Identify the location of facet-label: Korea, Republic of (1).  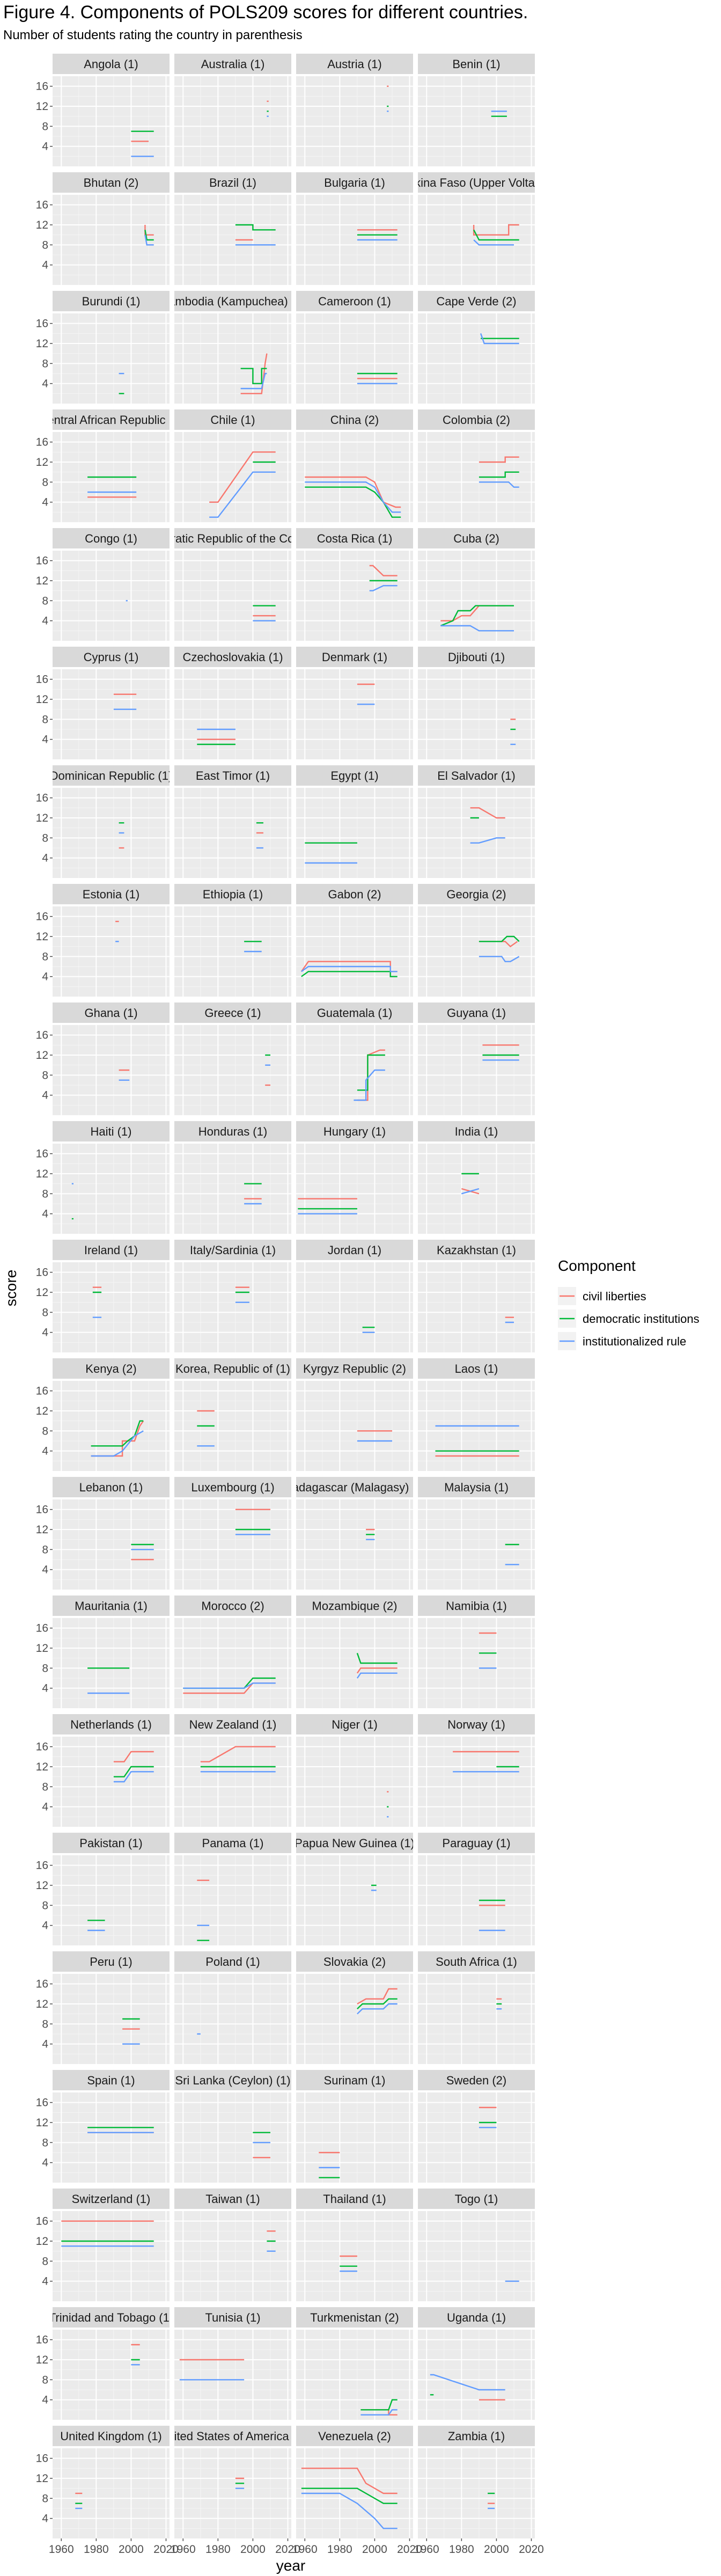
(232, 1368).